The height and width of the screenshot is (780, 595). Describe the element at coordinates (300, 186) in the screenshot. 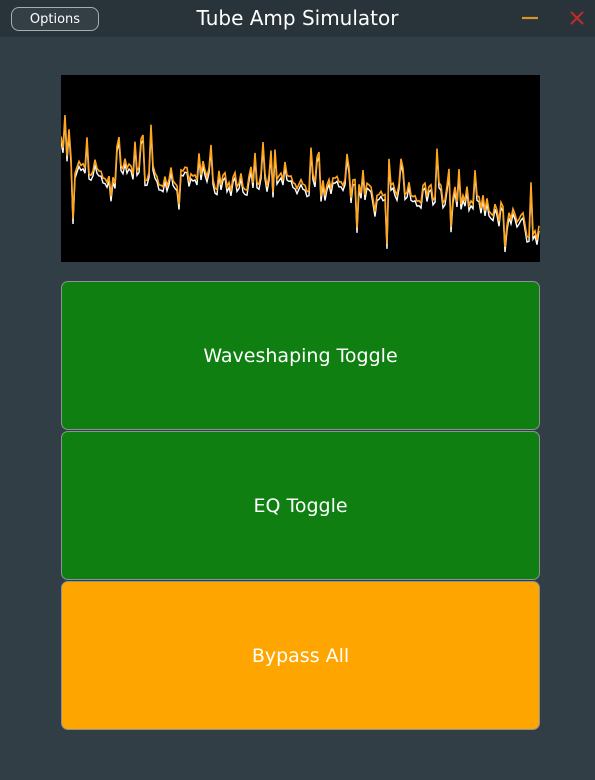

I see `spectrum-trace-input` at that location.